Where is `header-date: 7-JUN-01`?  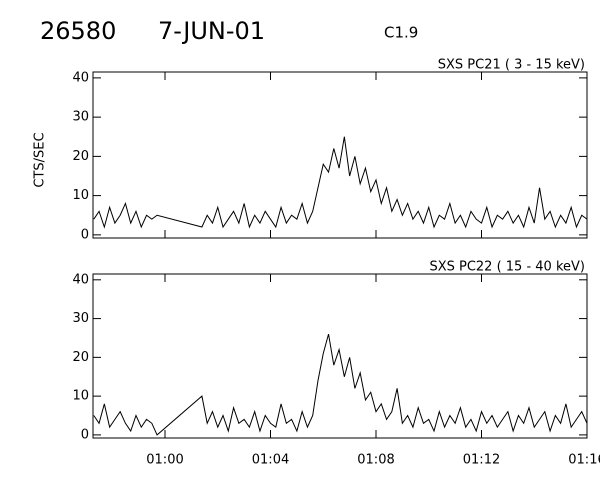
header-date: 7-JUN-01 is located at coordinates (211, 31).